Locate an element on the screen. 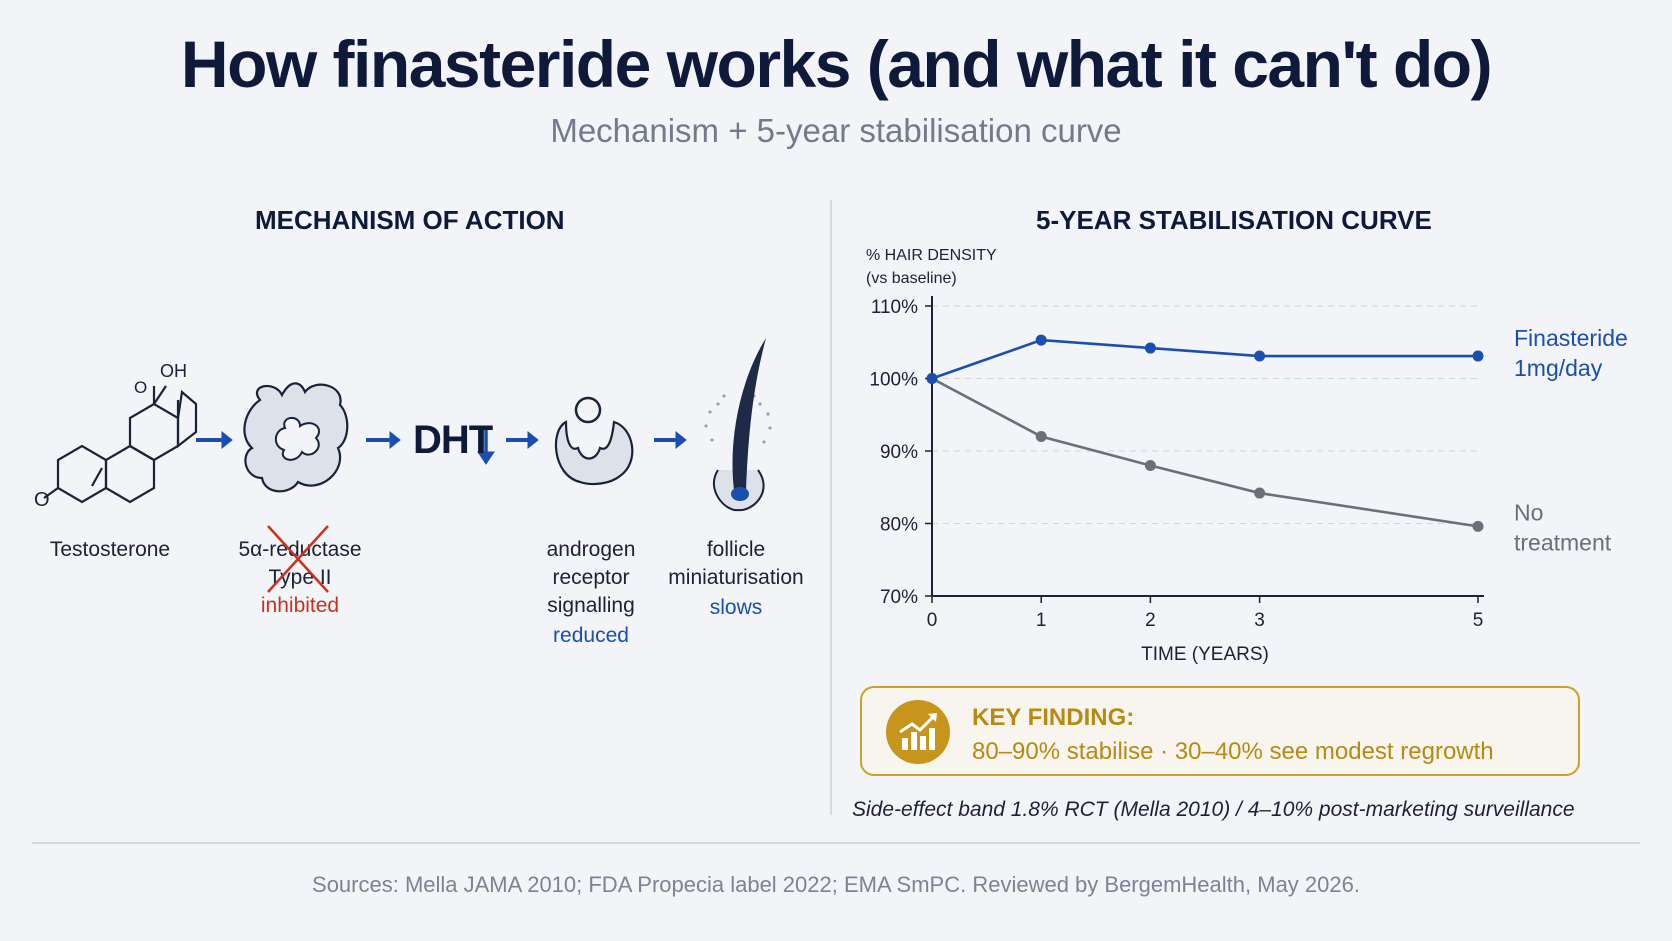 This screenshot has width=1672, height=941. follicle-label-group: follicle miniaturisation slows is located at coordinates (736, 579).